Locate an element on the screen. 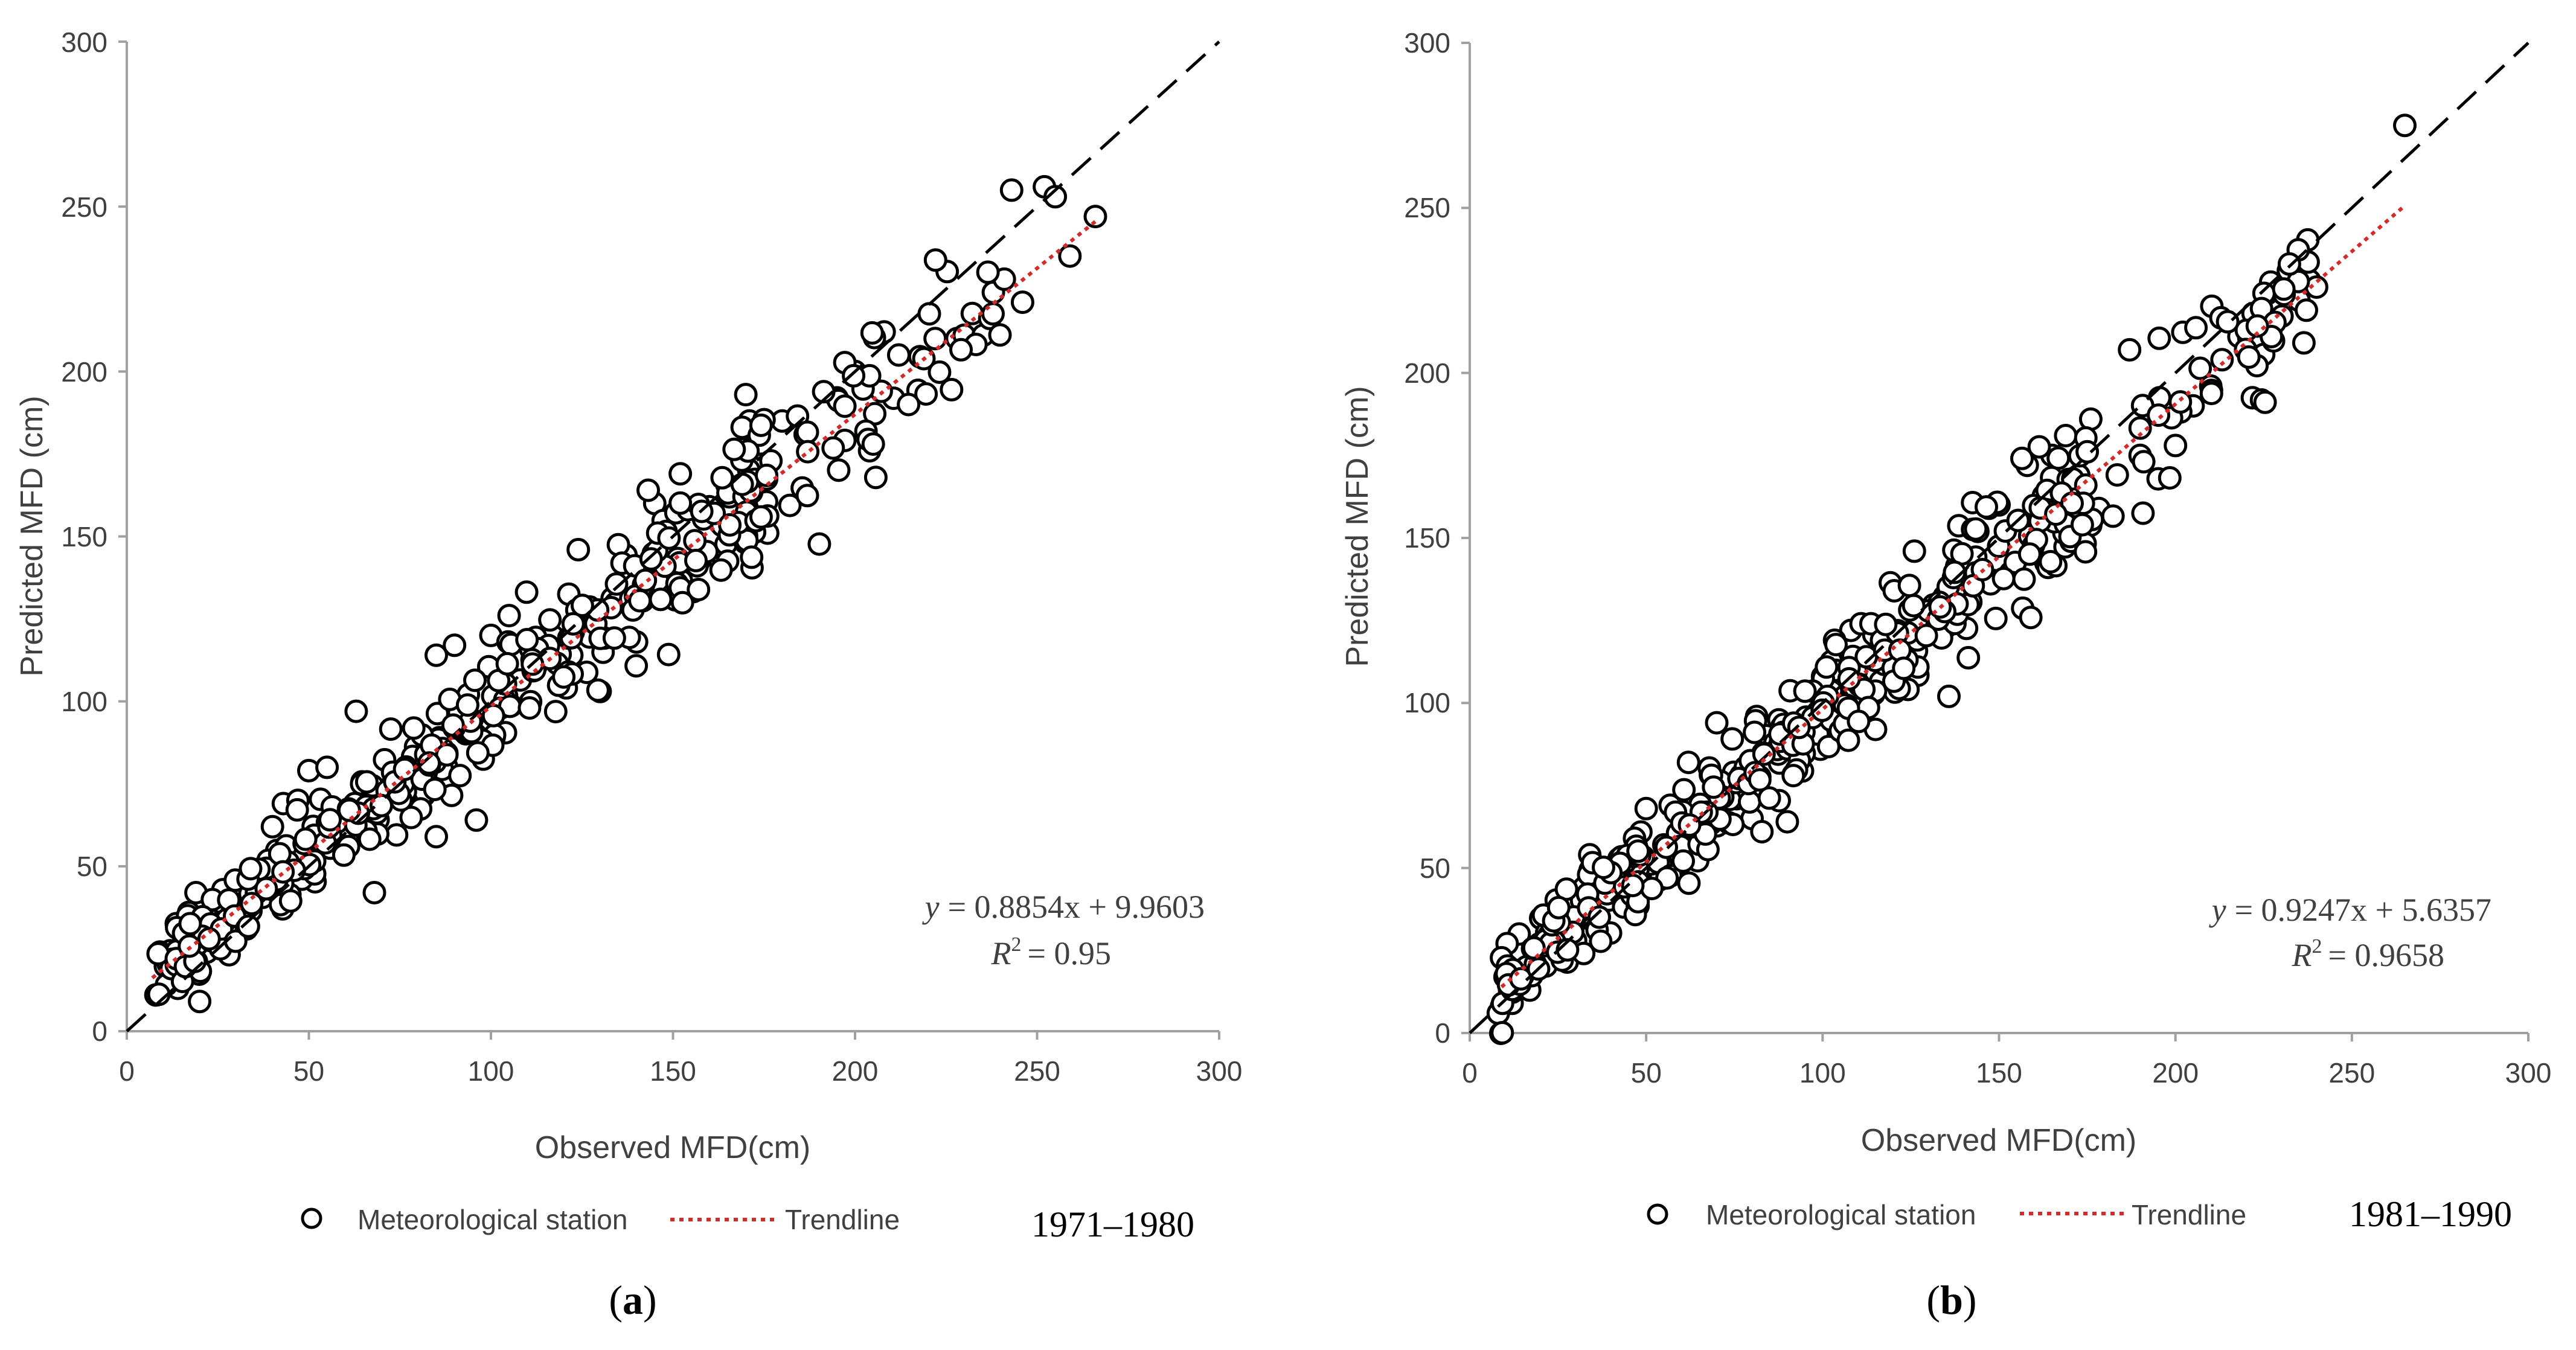 Image resolution: width=2576 pixels, height=1350 pixels. x-tick-label: 250 is located at coordinates (2351, 1073).